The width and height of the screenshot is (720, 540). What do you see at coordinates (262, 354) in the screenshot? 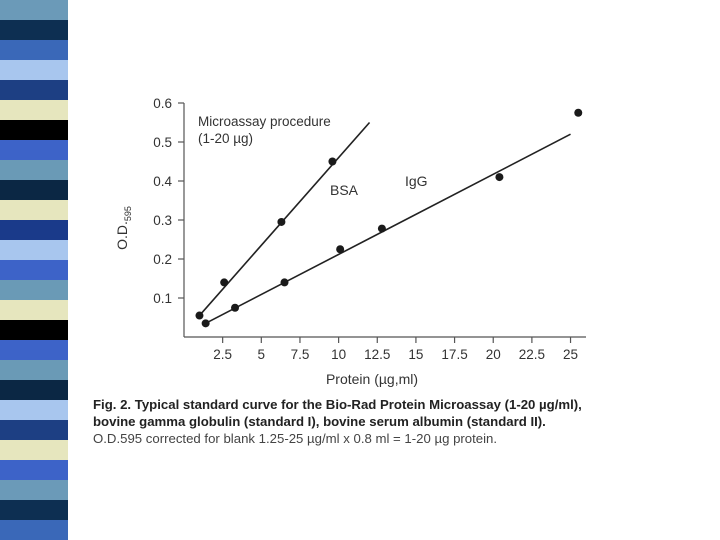
I see `x-tick-label: 5` at bounding box center [262, 354].